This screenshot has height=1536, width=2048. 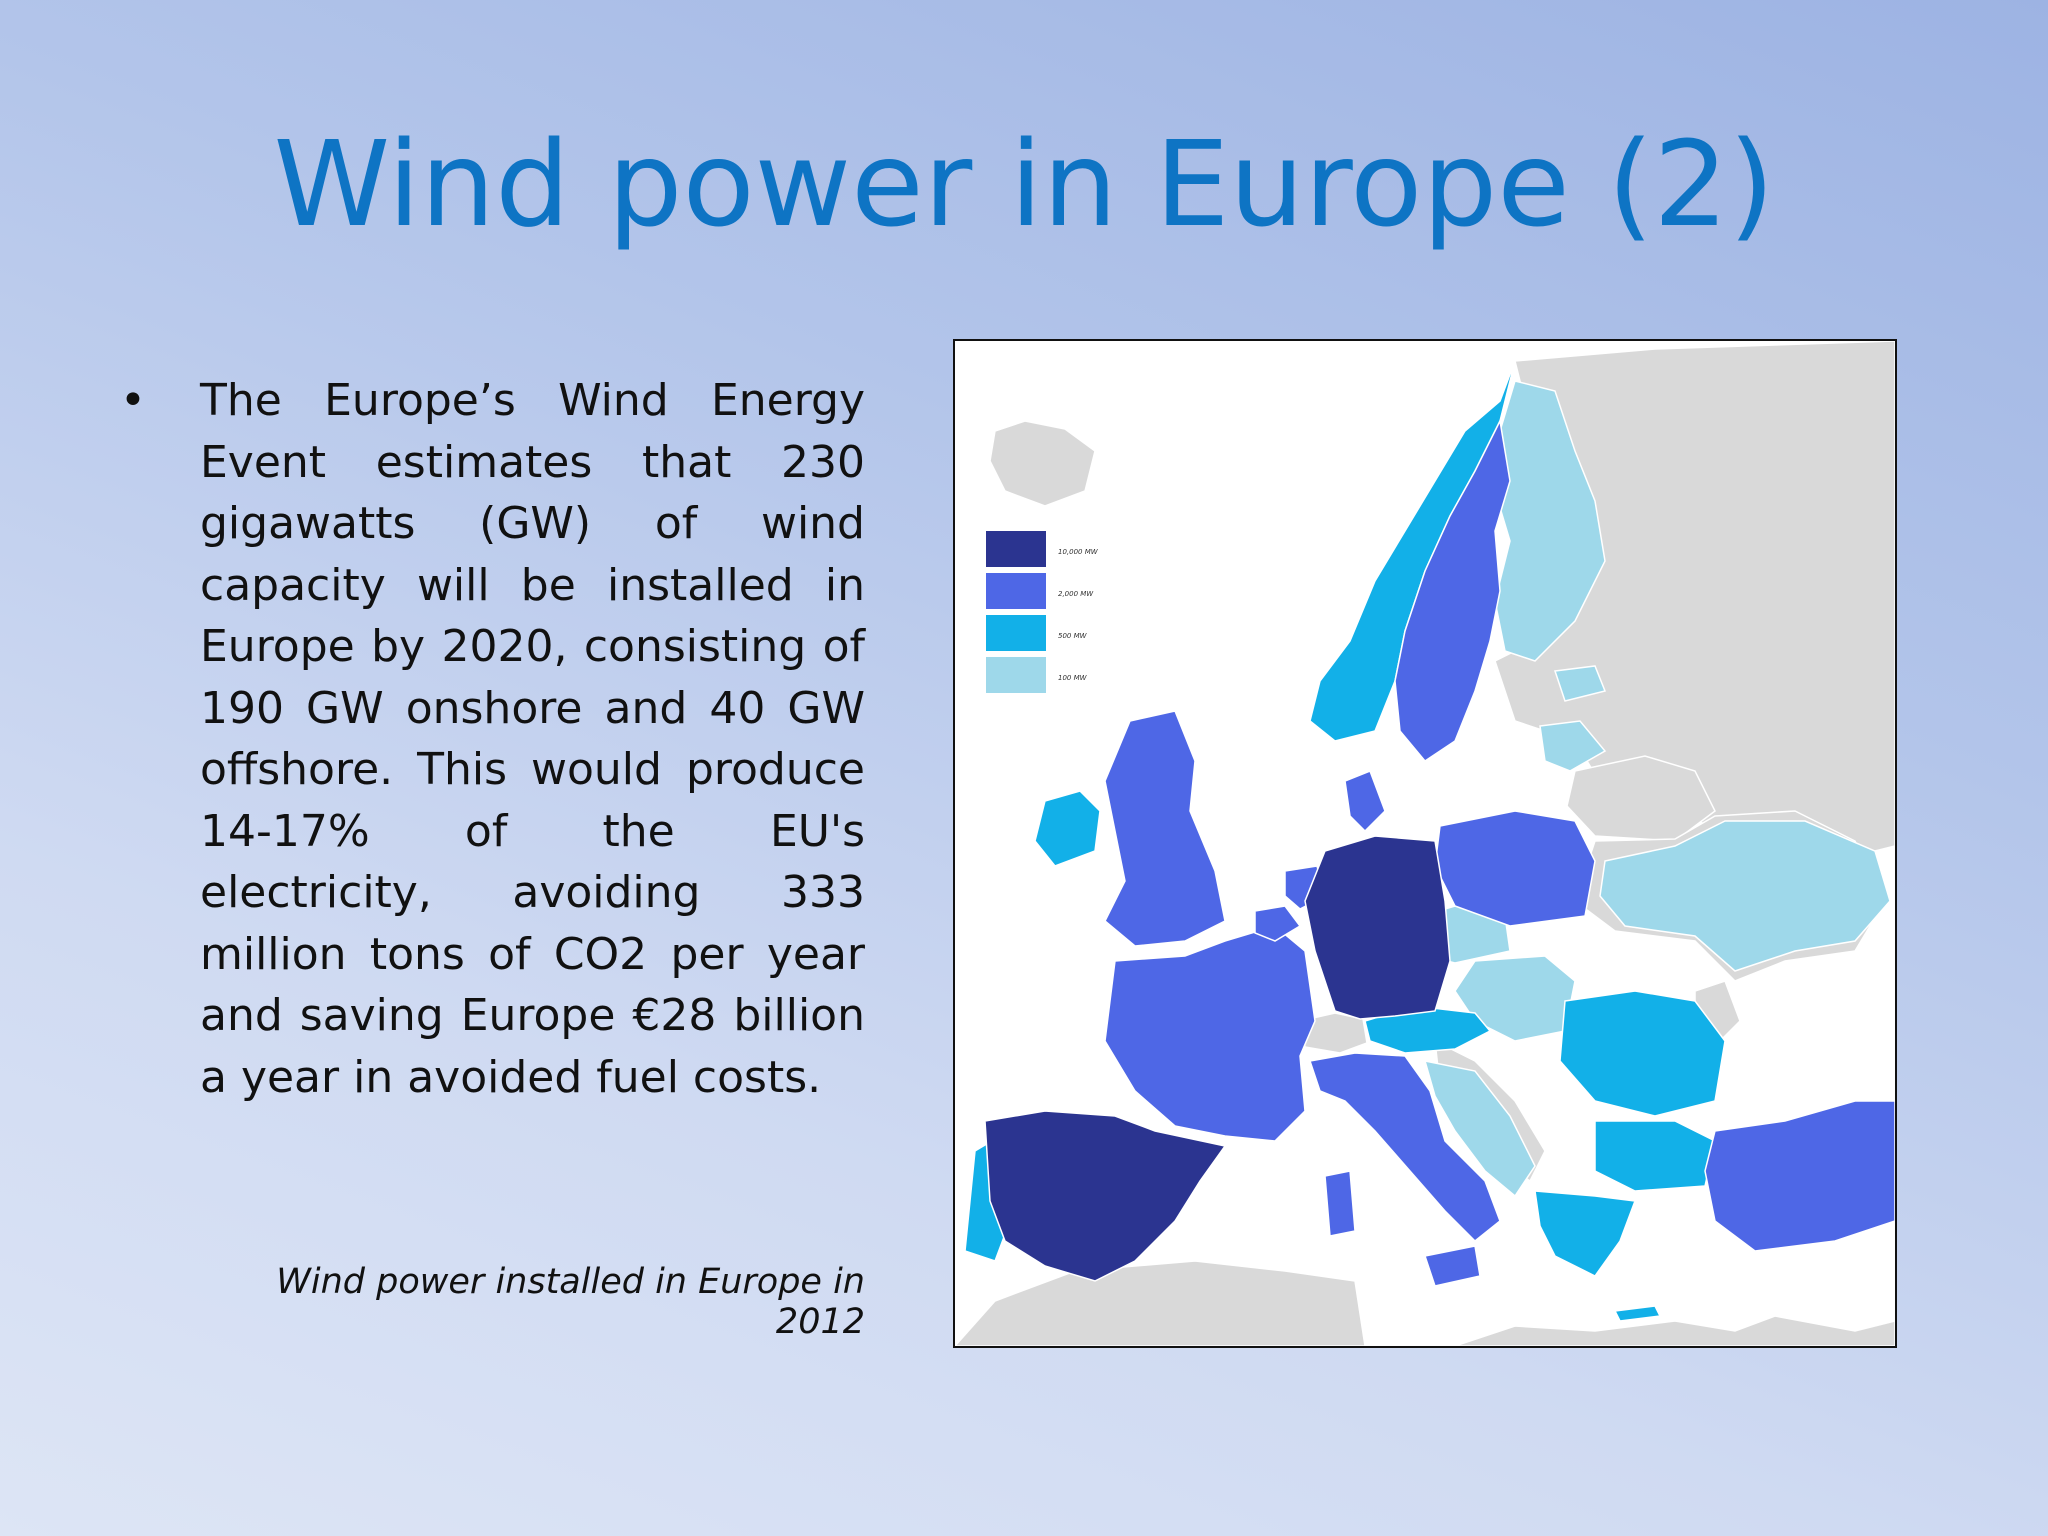 I want to click on belgium-region, so click(x=1278, y=923).